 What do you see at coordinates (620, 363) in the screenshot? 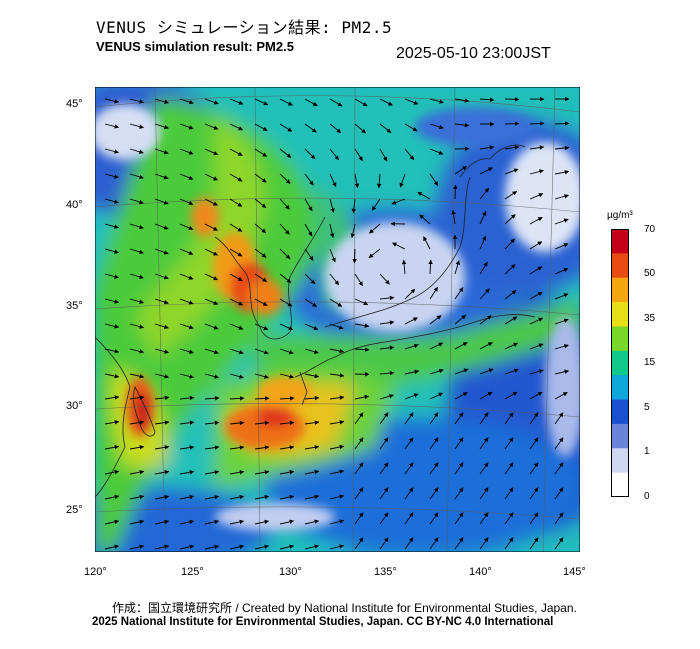
I see `pm25-colorbar` at bounding box center [620, 363].